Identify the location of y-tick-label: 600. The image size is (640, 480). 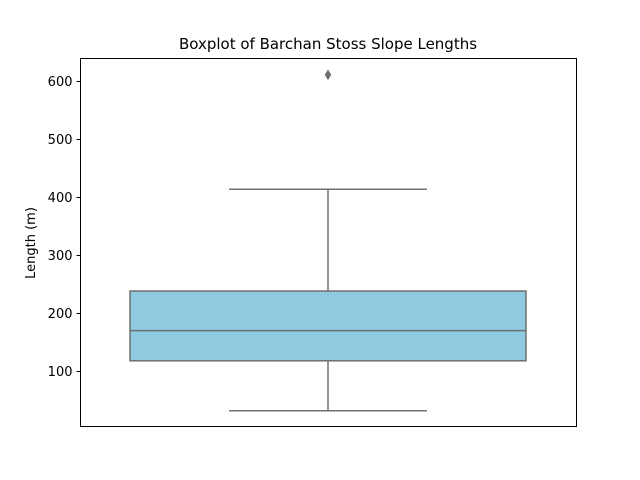
(60, 82).